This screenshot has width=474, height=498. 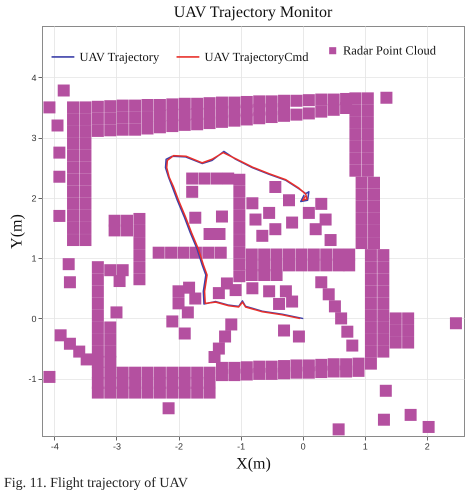 What do you see at coordinates (241, 447) in the screenshot?
I see `x-tick-label: -1` at bounding box center [241, 447].